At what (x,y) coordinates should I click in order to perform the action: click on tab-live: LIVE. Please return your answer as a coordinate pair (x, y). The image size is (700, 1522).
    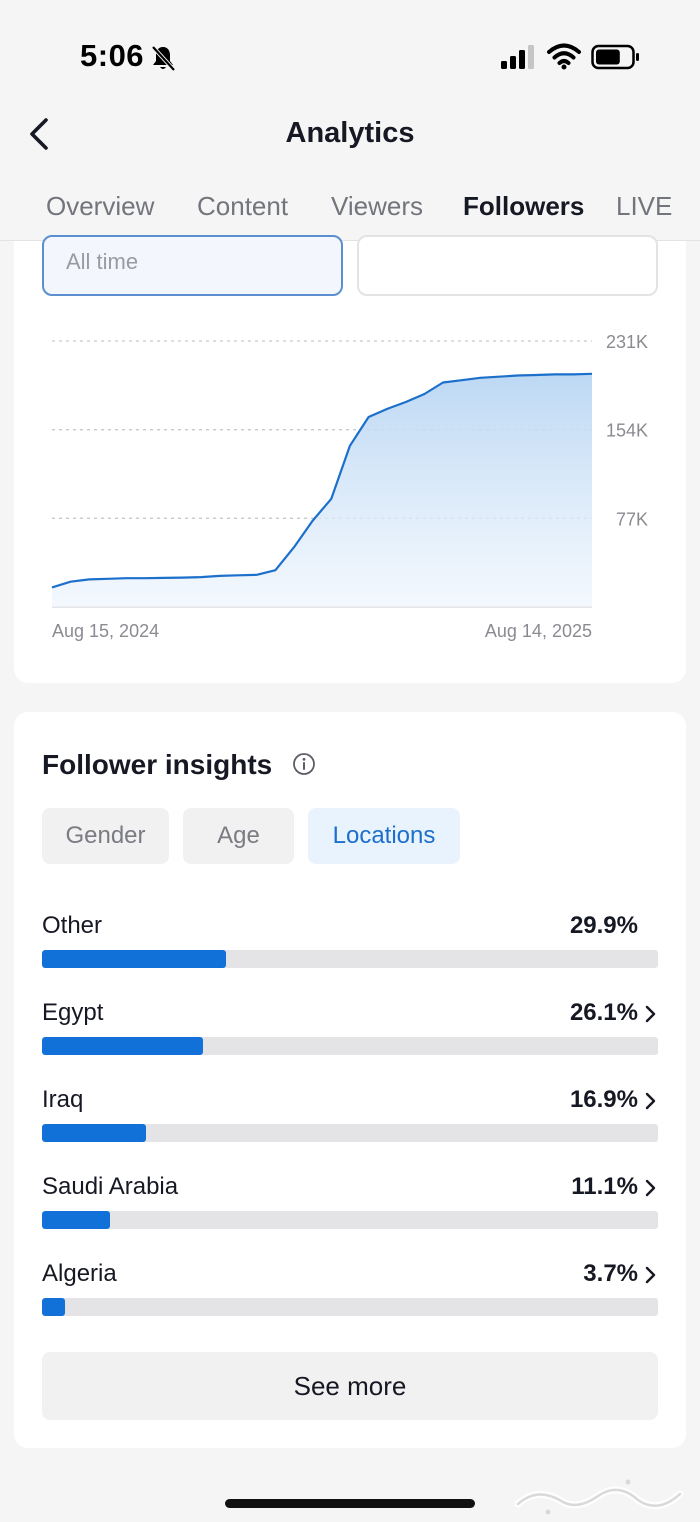
    Looking at the image, I should click on (644, 206).